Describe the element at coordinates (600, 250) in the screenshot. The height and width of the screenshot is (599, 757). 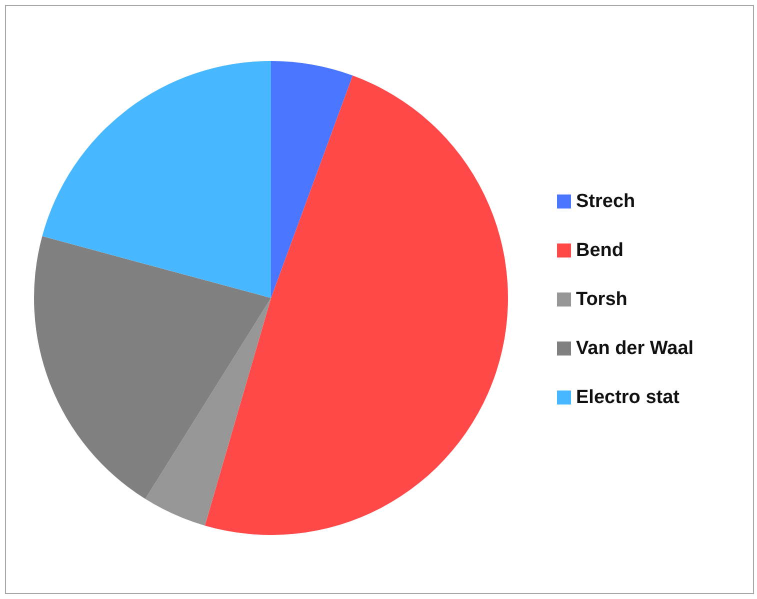
I see `legend-label: Bend` at that location.